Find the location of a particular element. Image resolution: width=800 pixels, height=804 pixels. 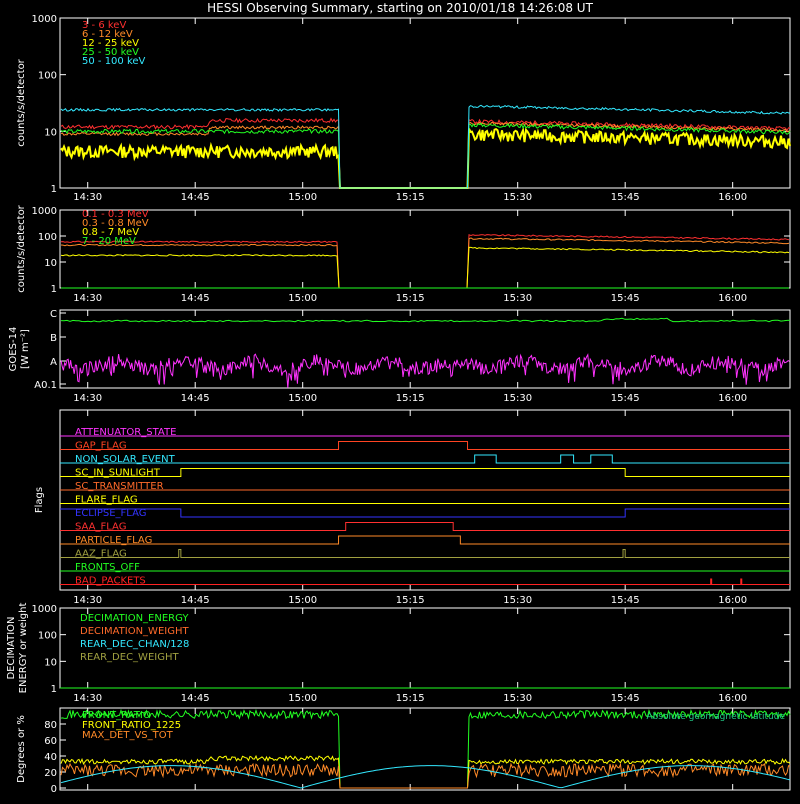

flag-label: ATTENUATOR_STATE is located at coordinates (125, 432).